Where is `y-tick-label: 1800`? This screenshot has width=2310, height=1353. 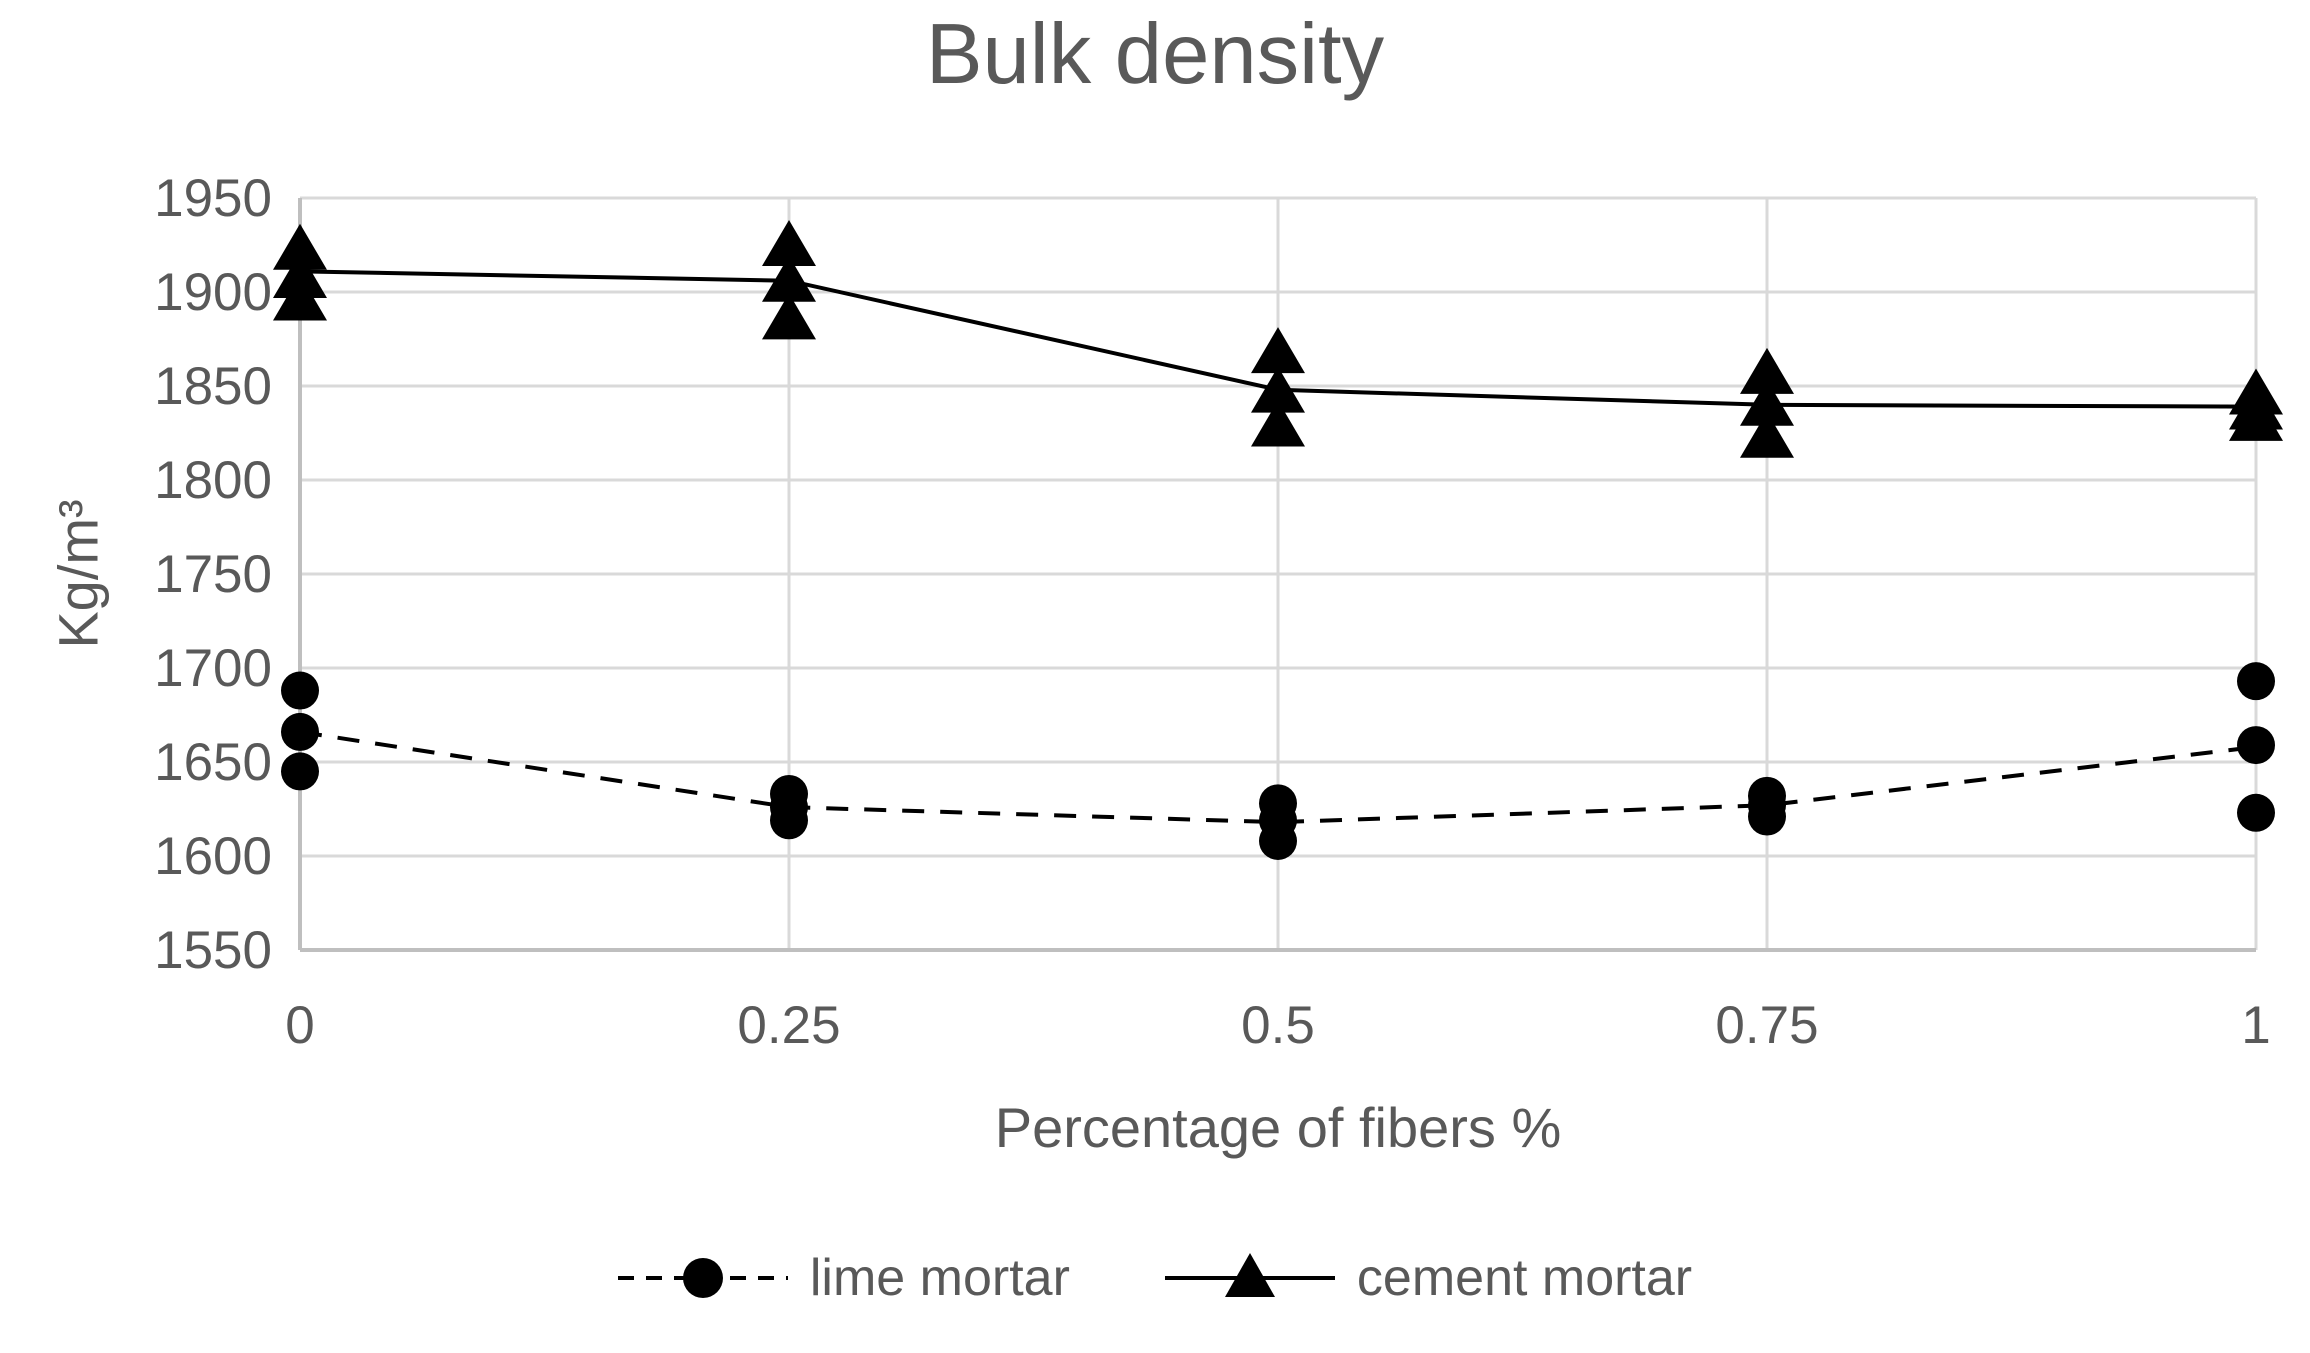
y-tick-label: 1800 is located at coordinates (213, 480).